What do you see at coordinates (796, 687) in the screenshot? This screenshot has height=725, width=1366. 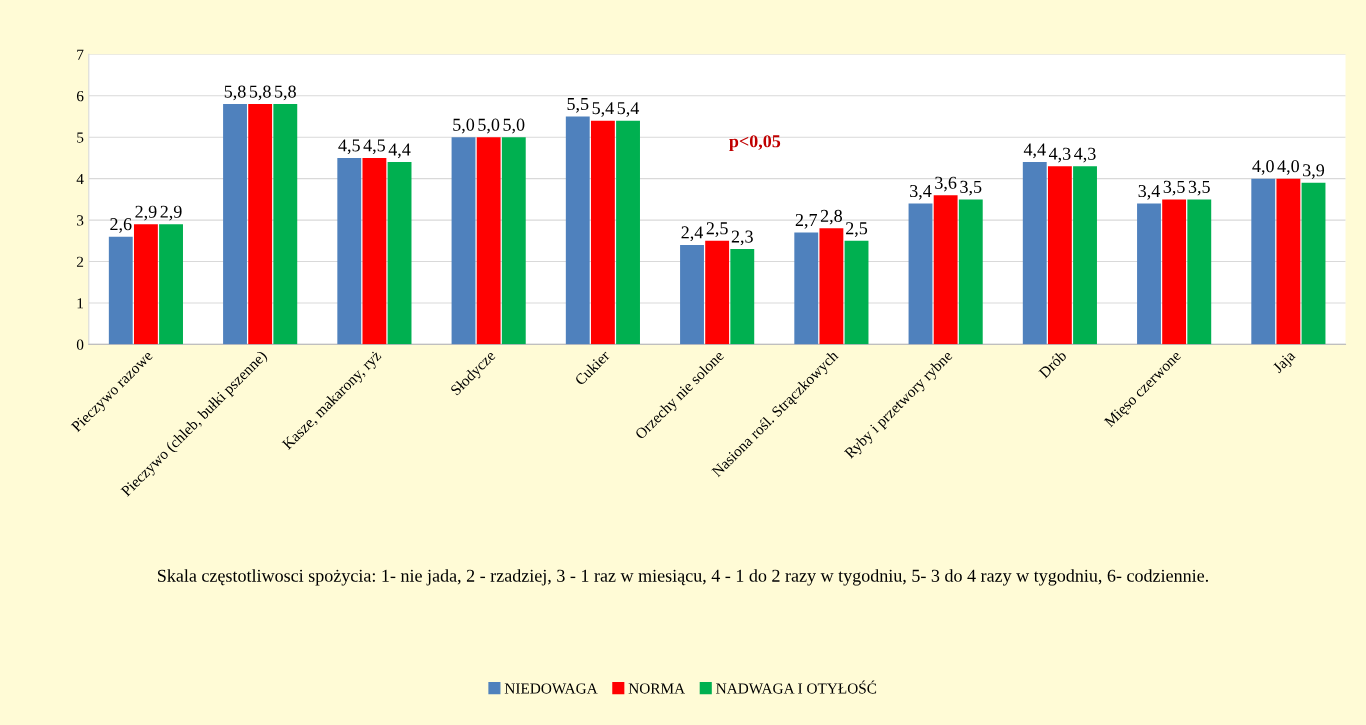 I see `legend-label: NADWAGA I OTYŁOŚĆ` at bounding box center [796, 687].